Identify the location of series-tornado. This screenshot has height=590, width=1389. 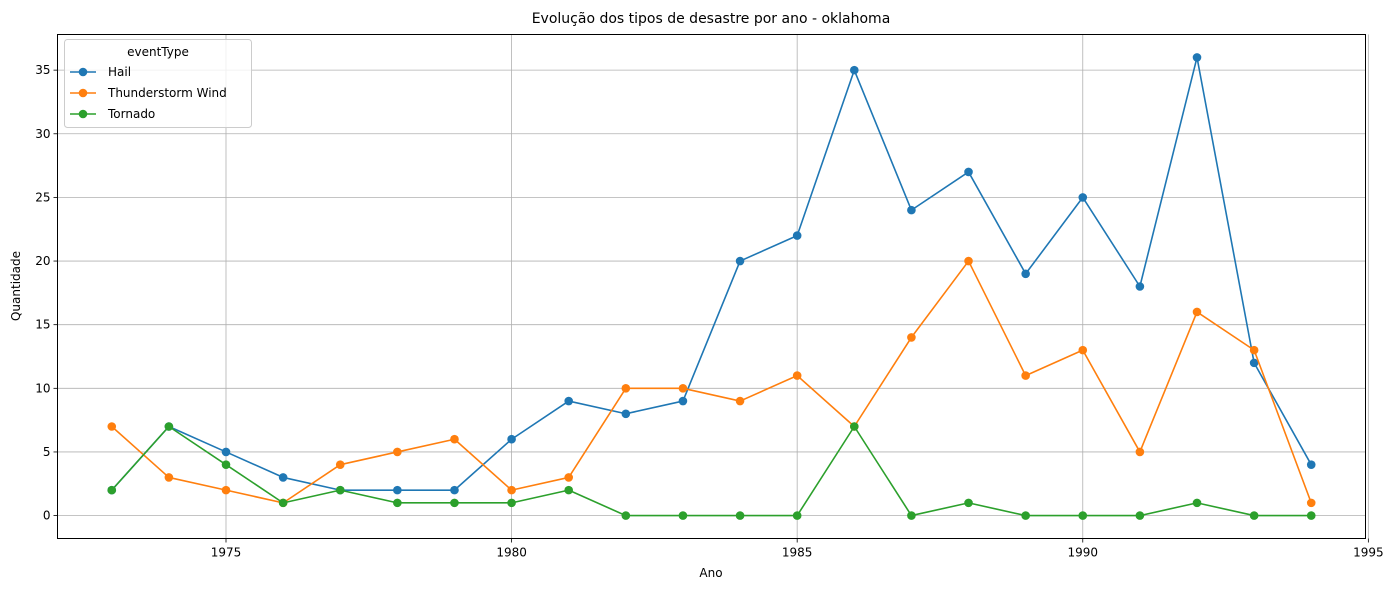
(711, 471).